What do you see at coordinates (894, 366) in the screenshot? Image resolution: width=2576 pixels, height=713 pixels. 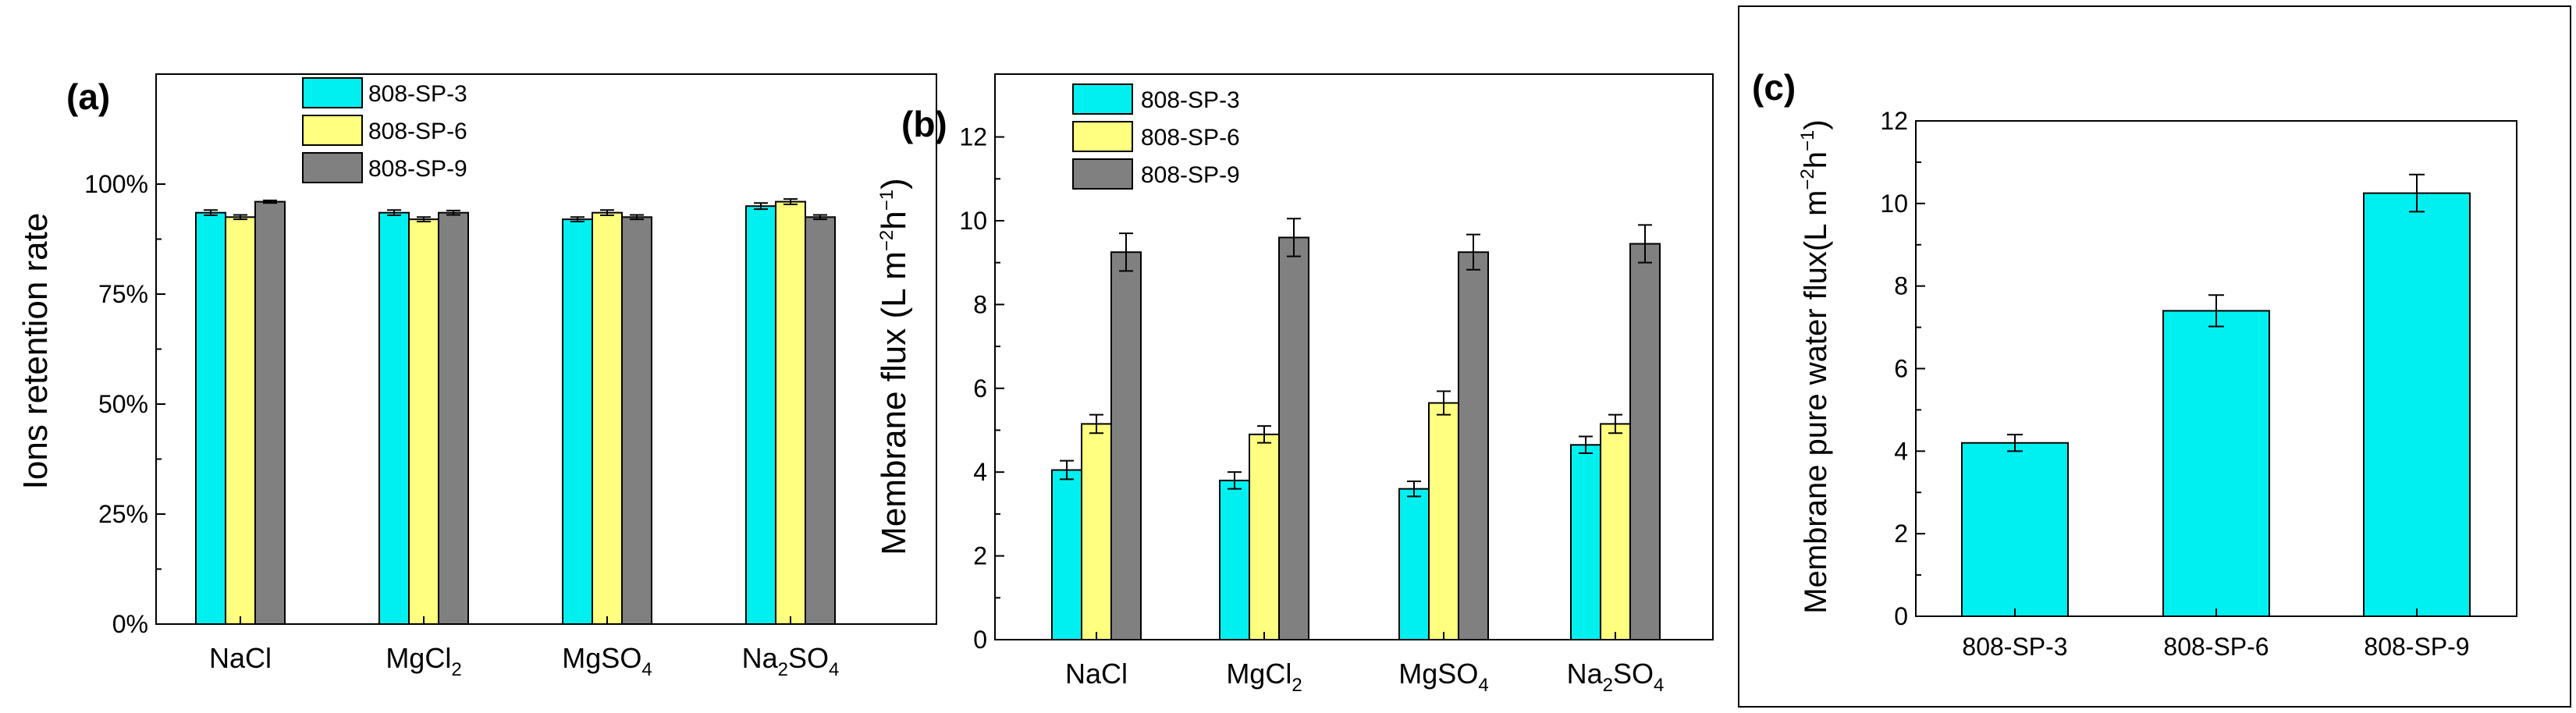 I see `panel-b-y-axis-title: Membrane flux (L m−2h−1)` at bounding box center [894, 366].